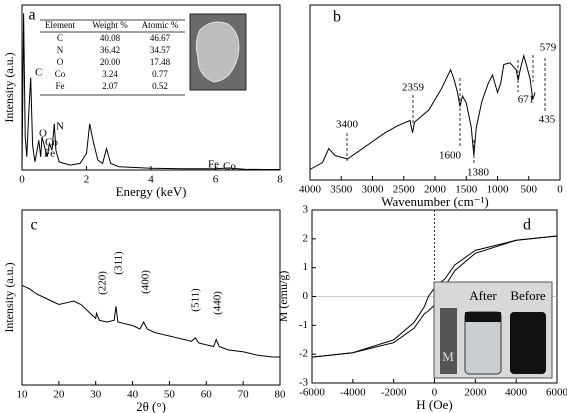 Image resolution: width=567 pixels, height=413 pixels. I want to click on peak-label: O, so click(43, 134).